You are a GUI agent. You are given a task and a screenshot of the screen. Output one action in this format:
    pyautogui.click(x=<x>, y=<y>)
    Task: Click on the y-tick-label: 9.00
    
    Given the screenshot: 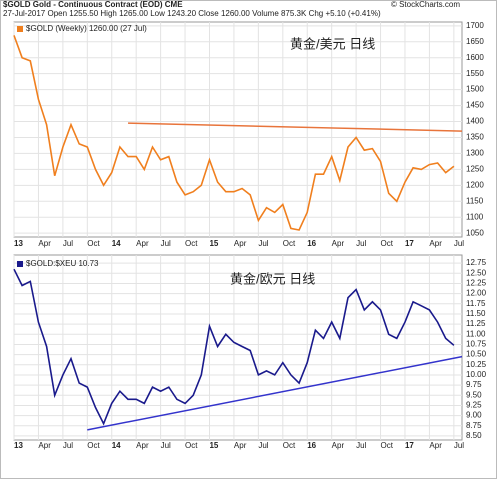 What is the action you would take?
    pyautogui.click(x=474, y=415)
    